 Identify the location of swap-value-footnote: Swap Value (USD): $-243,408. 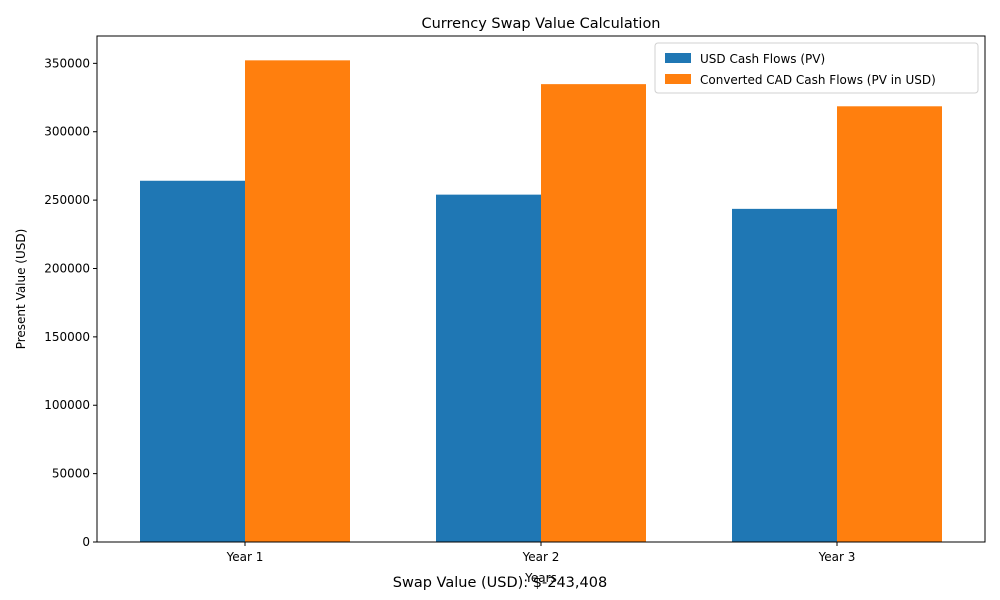
(500, 583).